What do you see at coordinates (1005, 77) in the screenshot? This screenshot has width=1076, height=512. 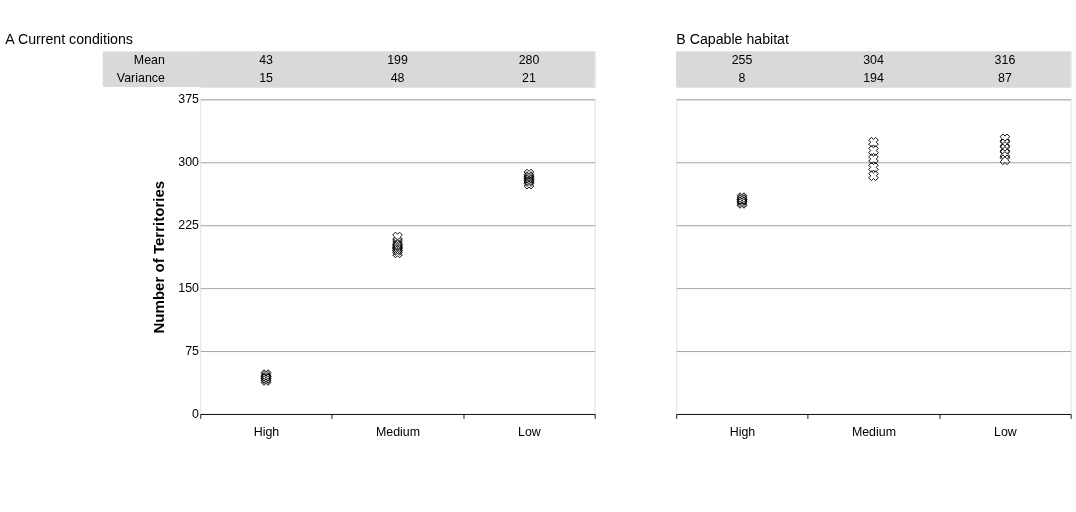 I see `text: 87` at bounding box center [1005, 77].